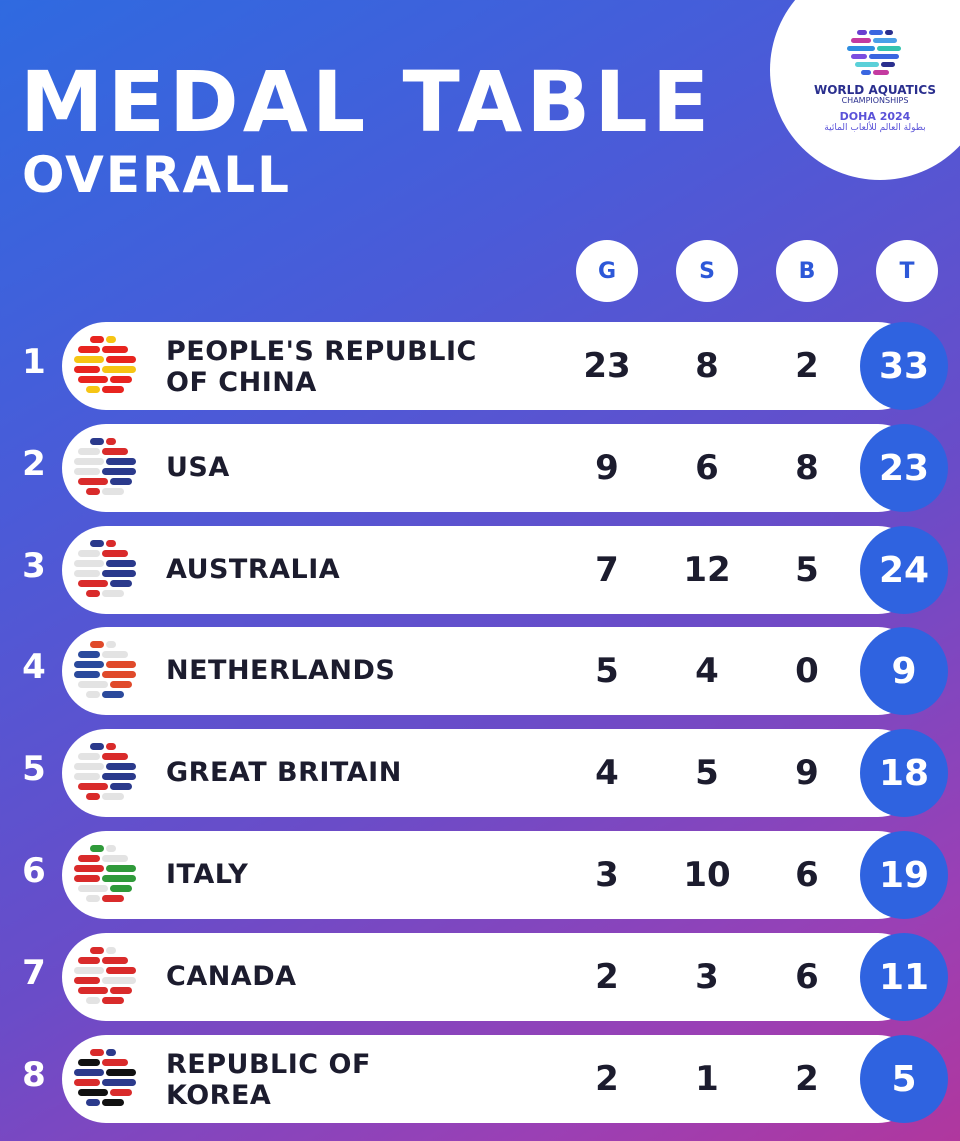 This screenshot has width=960, height=1141. I want to click on country-name: NETHERLANDS, so click(366, 670).